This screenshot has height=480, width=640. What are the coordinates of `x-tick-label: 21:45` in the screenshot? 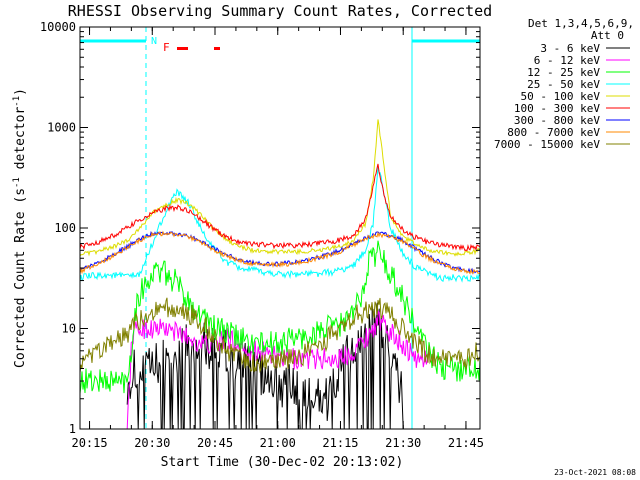 It's located at (466, 443).